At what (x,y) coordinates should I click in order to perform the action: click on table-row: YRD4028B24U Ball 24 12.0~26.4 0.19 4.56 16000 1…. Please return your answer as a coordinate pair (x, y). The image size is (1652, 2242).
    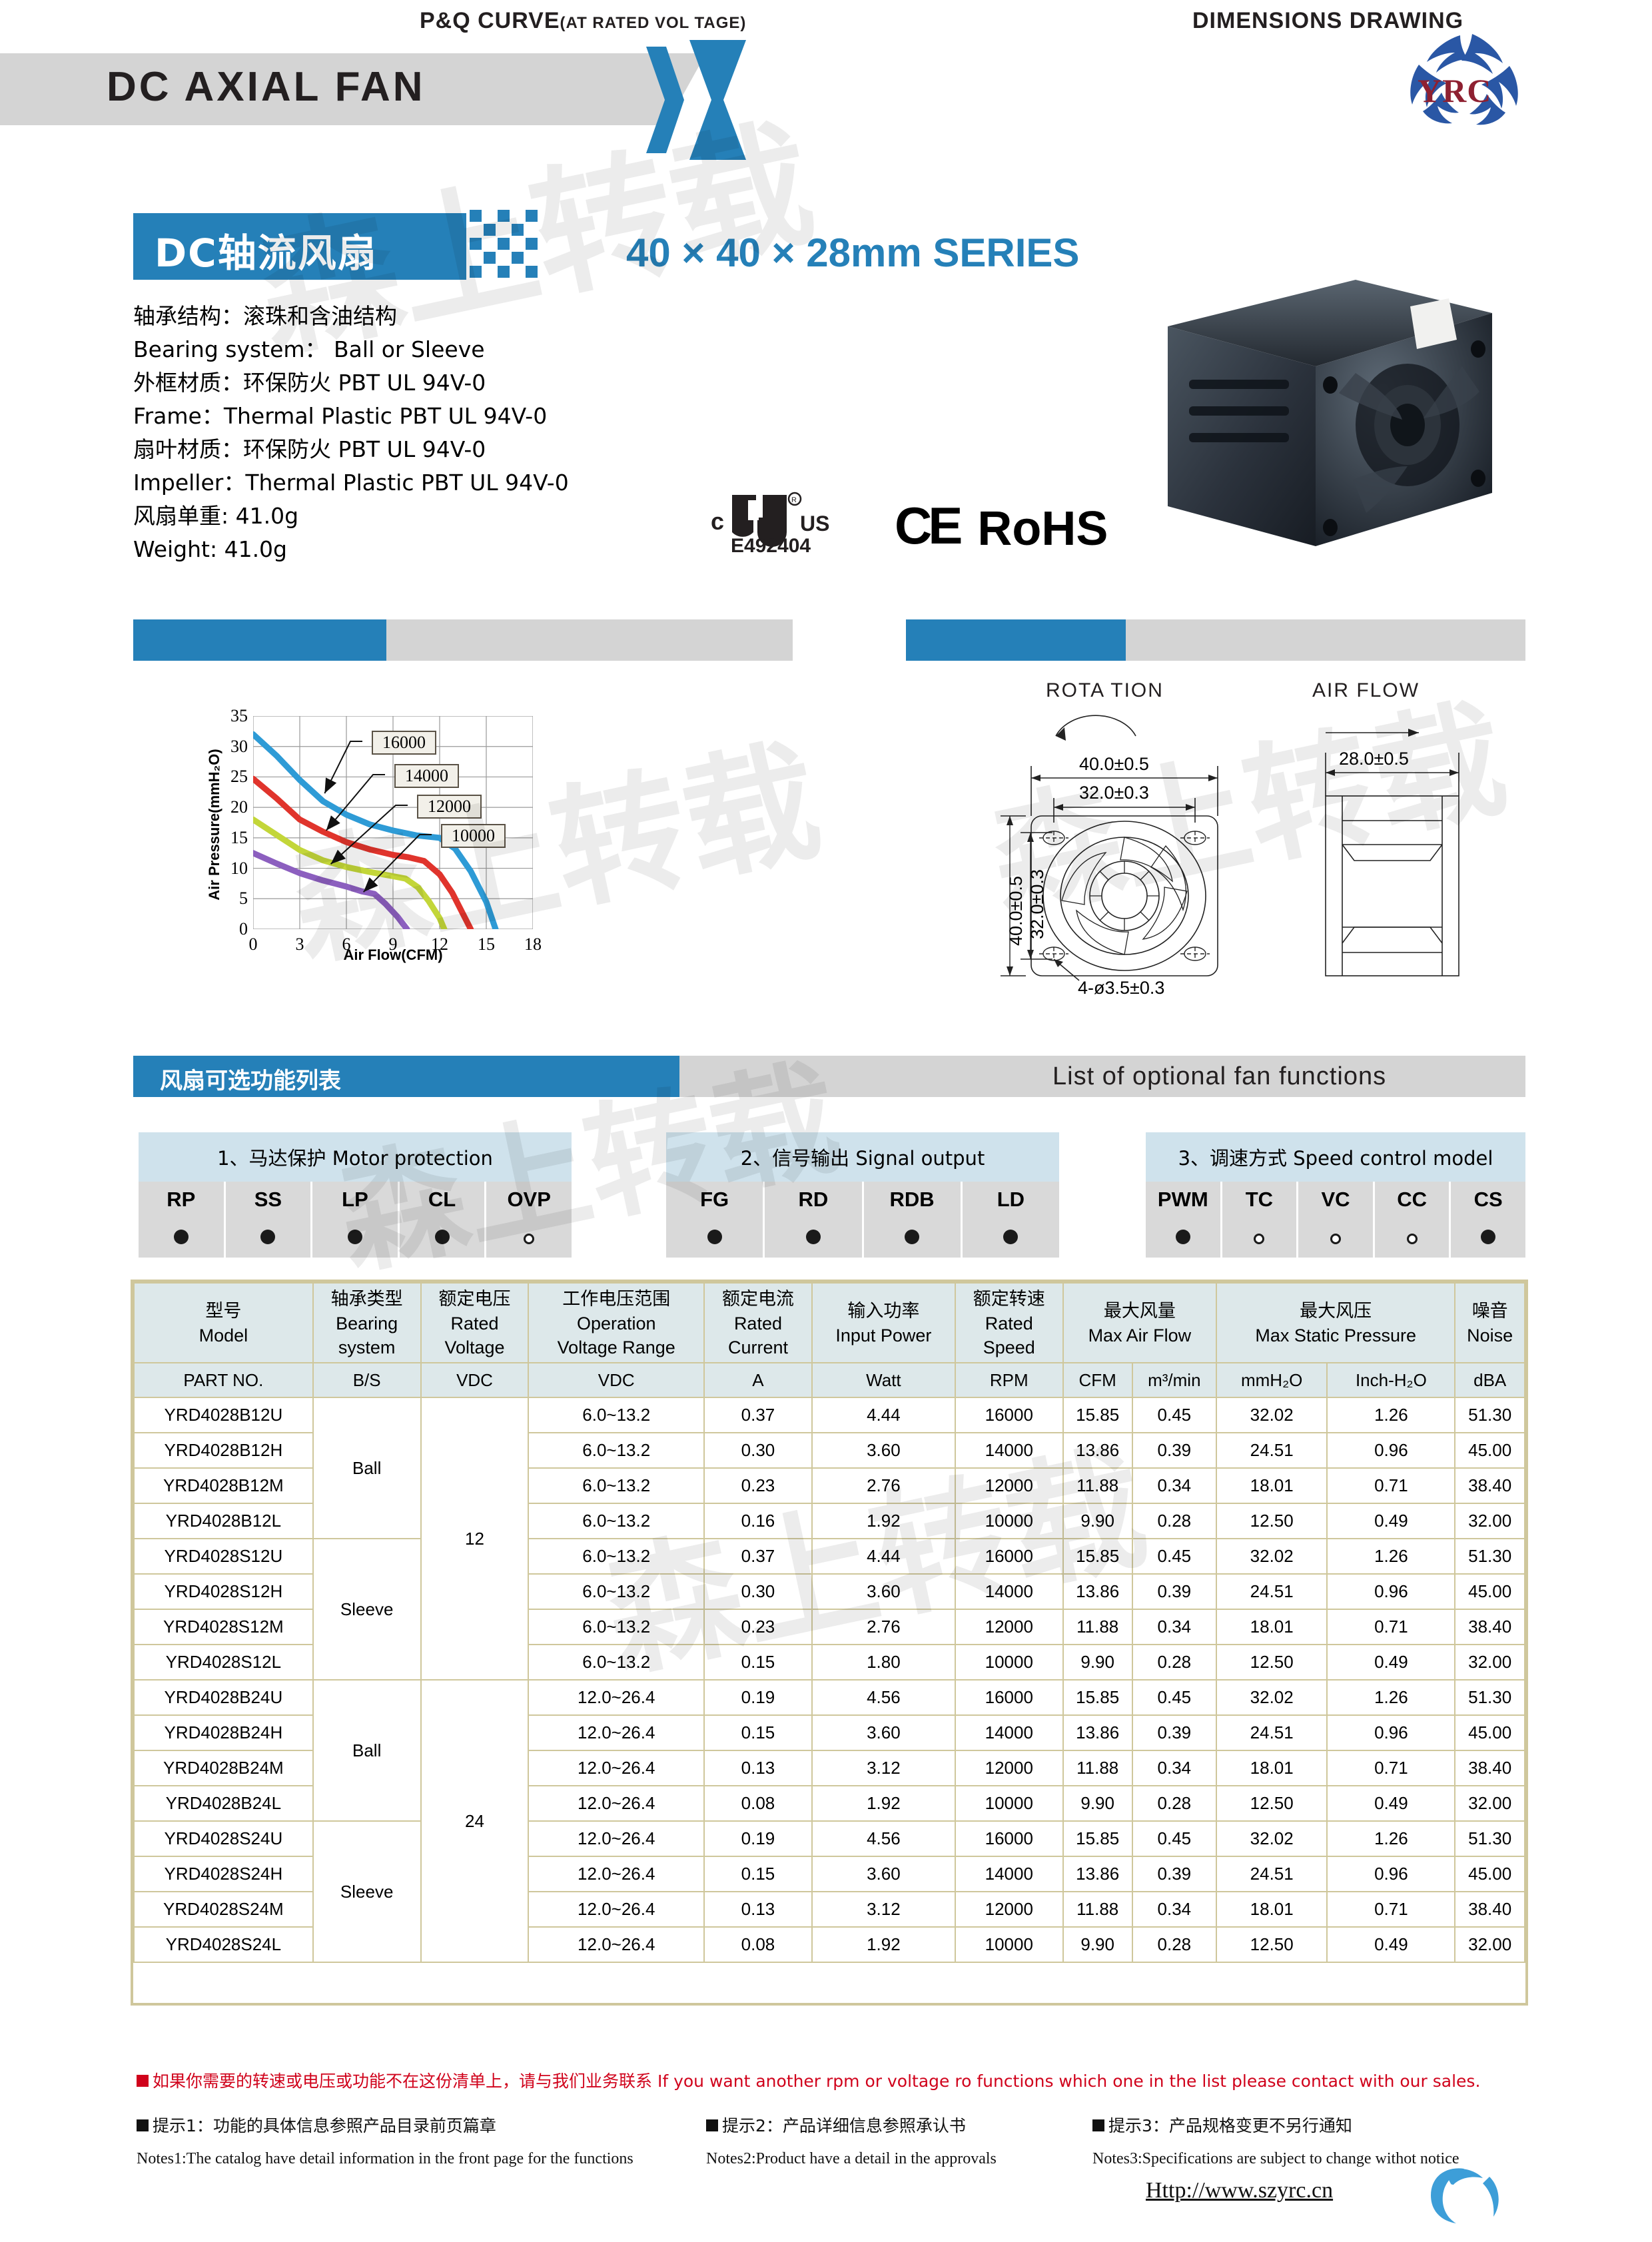
    Looking at the image, I should click on (829, 1821).